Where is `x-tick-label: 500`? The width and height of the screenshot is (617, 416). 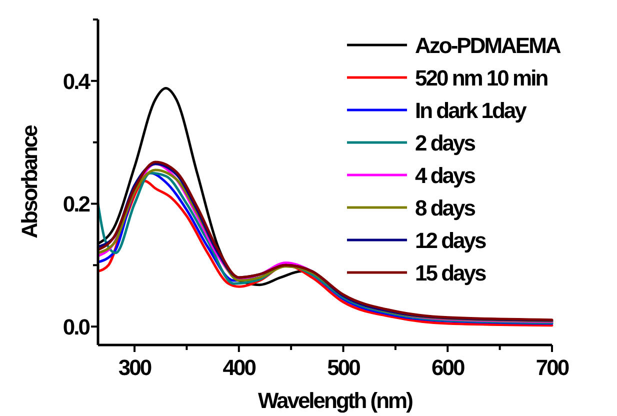 x-tick-label: 500 is located at coordinates (344, 367).